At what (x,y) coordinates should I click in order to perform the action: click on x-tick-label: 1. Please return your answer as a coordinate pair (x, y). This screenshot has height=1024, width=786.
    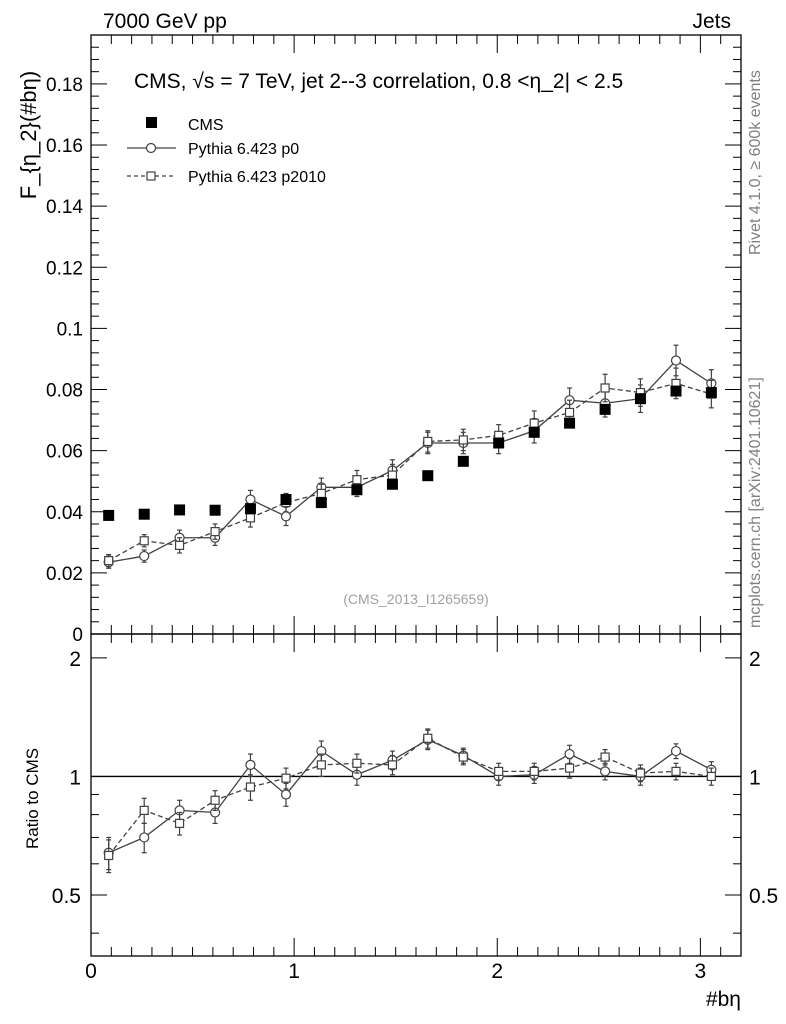
    Looking at the image, I should click on (294, 971).